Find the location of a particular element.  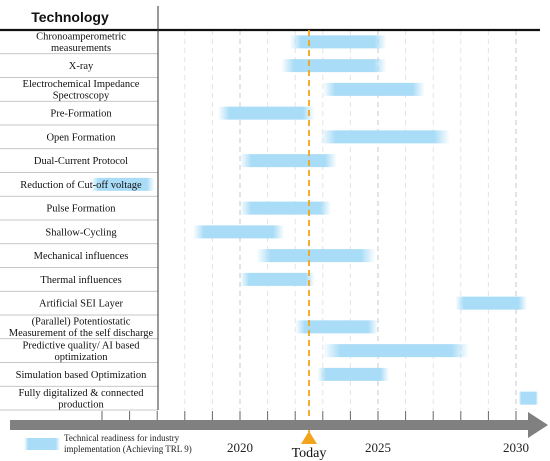

row-label: Predictive quality/ AI based optimization is located at coordinates (82, 351).